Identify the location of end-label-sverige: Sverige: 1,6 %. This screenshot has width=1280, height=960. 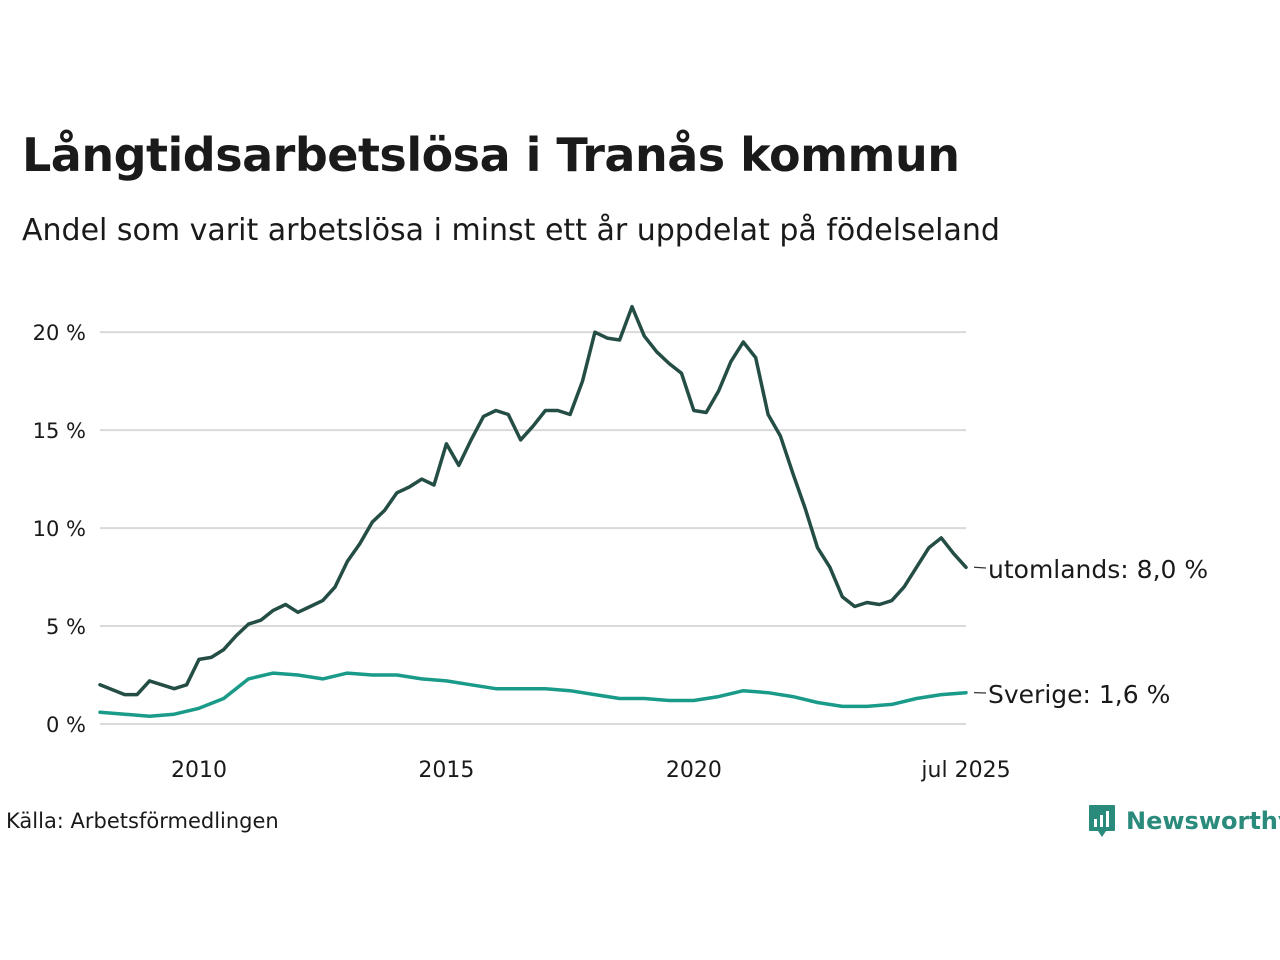
(1079, 694).